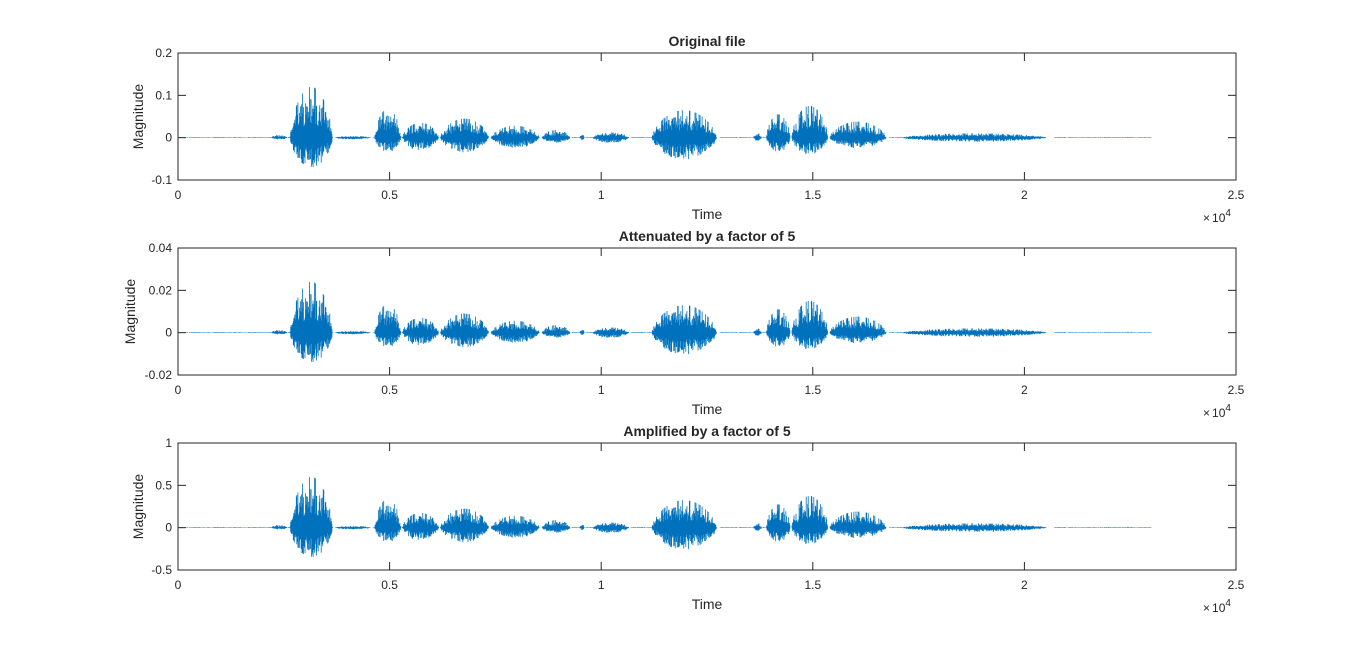 The image size is (1366, 651). What do you see at coordinates (159, 375) in the screenshot?
I see `y-tick-label: -0.02` at bounding box center [159, 375].